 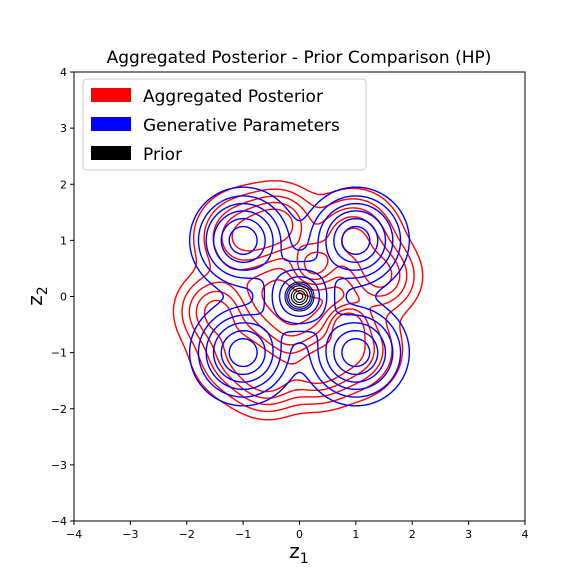 What do you see at coordinates (187, 534) in the screenshot?
I see `x-tick-label: −2` at bounding box center [187, 534].